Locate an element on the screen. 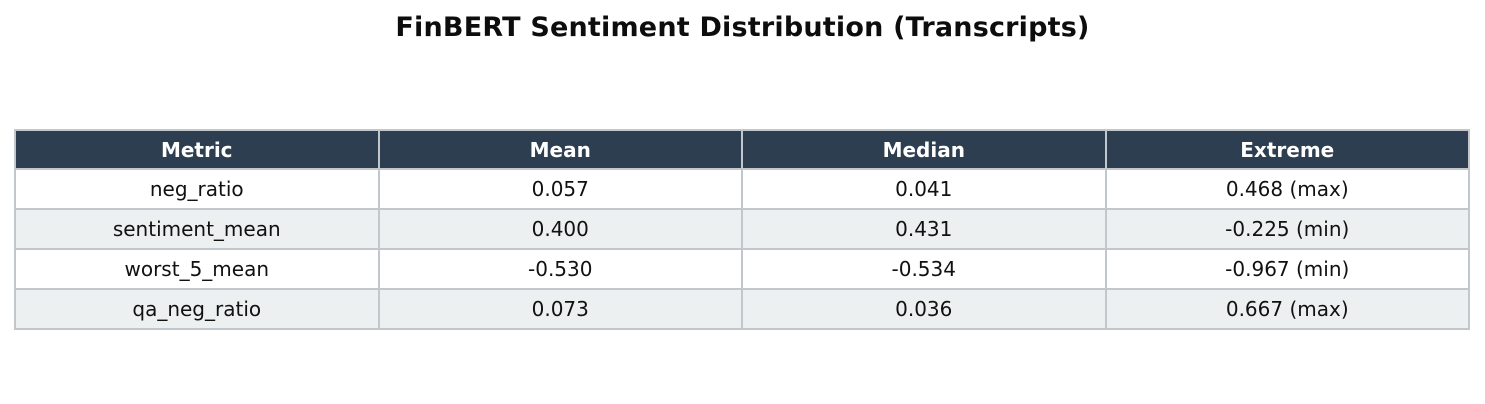 The width and height of the screenshot is (1485, 404). cell-median: 0.036 is located at coordinates (924, 309).